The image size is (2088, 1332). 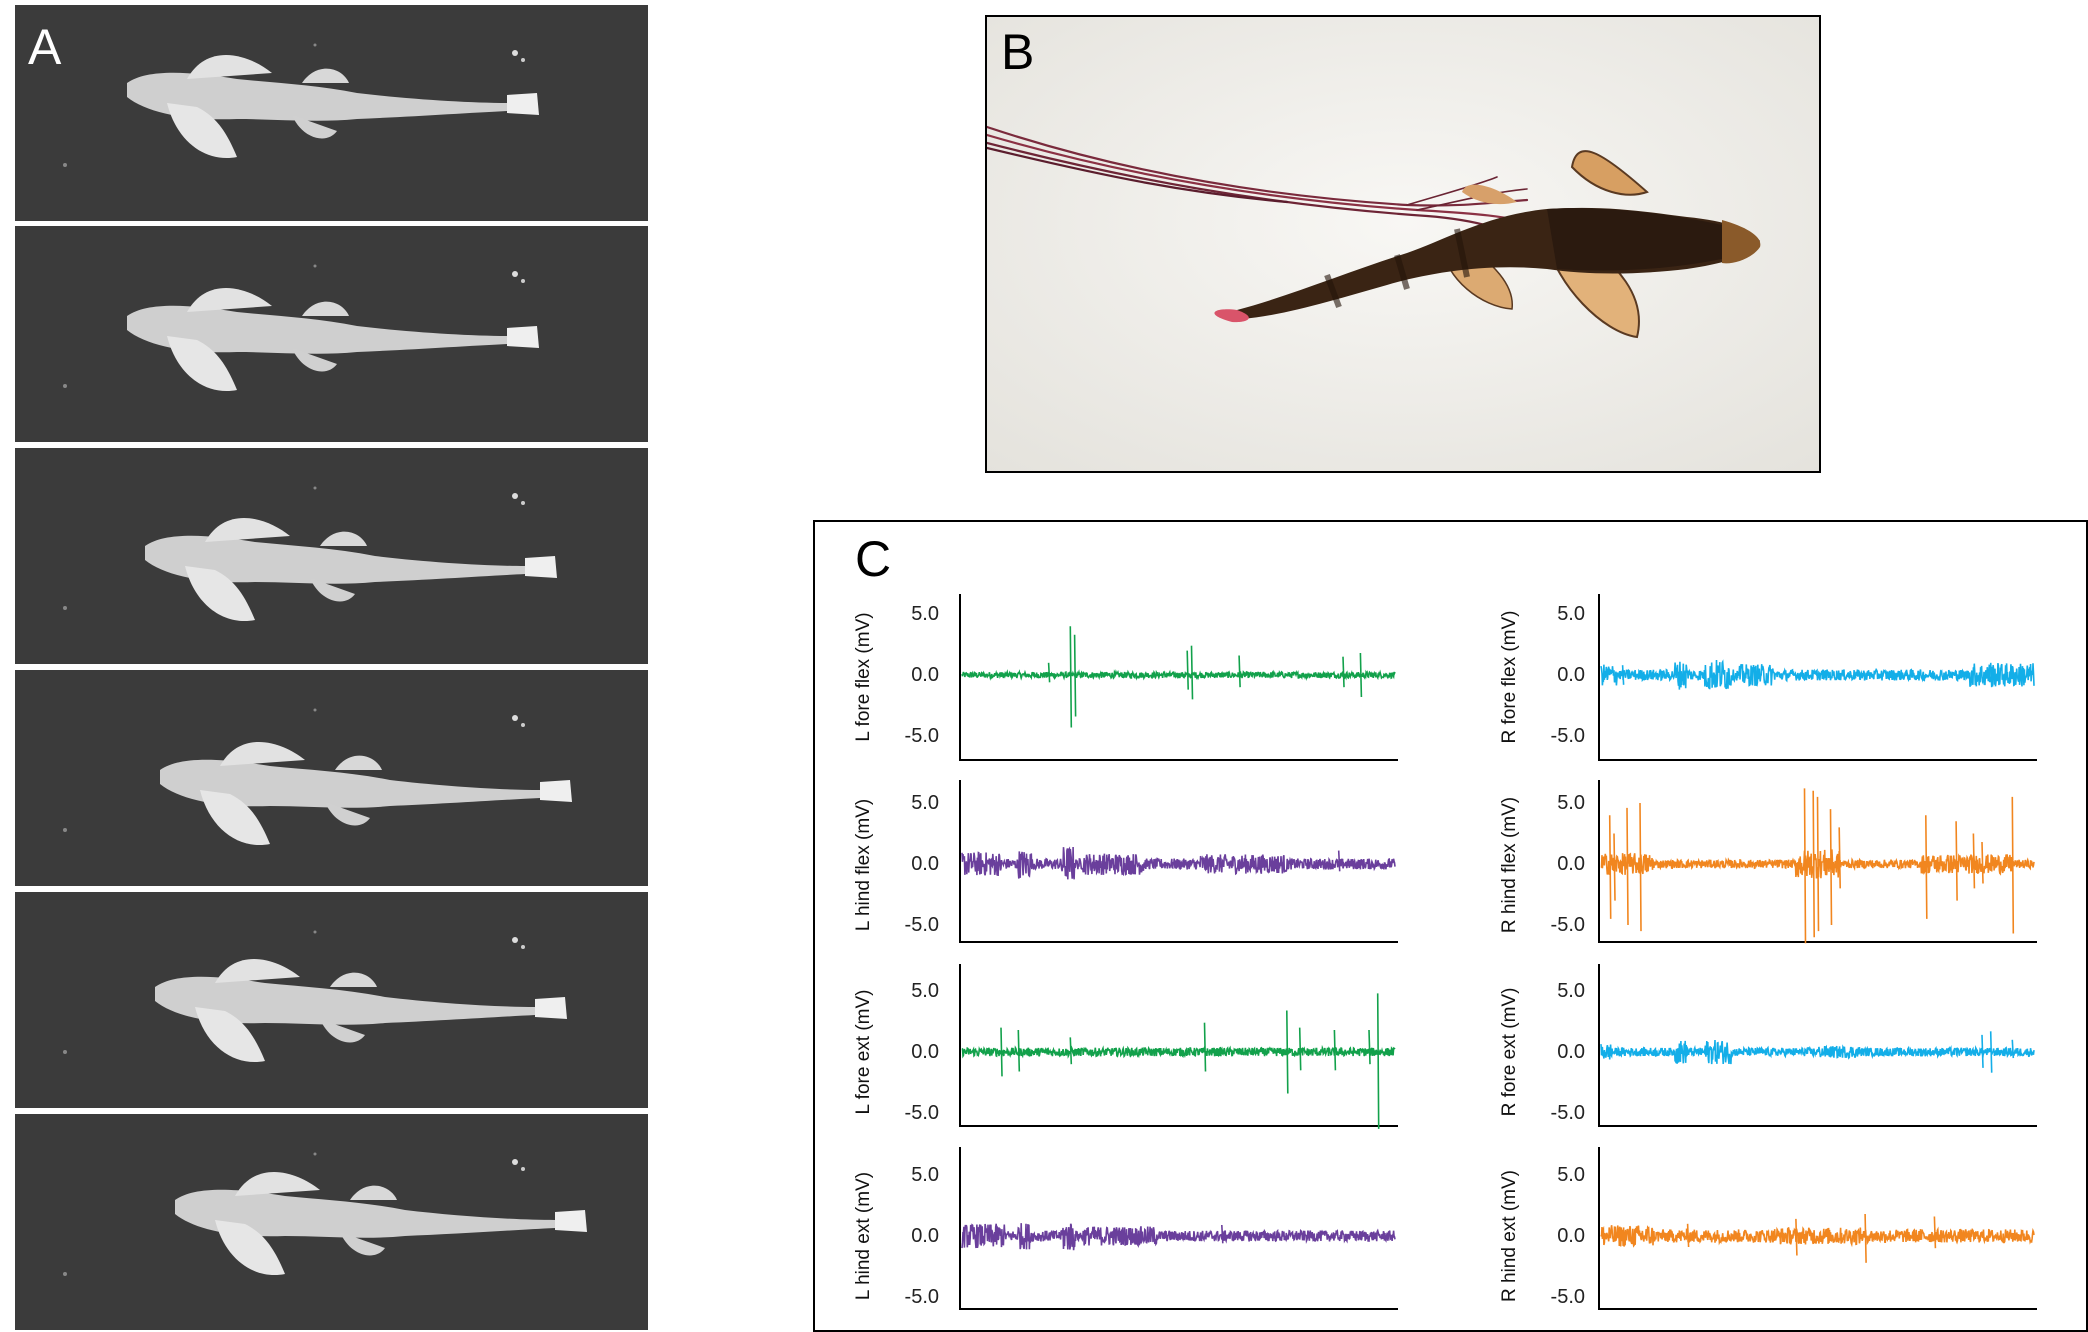 I want to click on plot-3-ylabel: L fore ext (mV), so click(x=863, y=1052).